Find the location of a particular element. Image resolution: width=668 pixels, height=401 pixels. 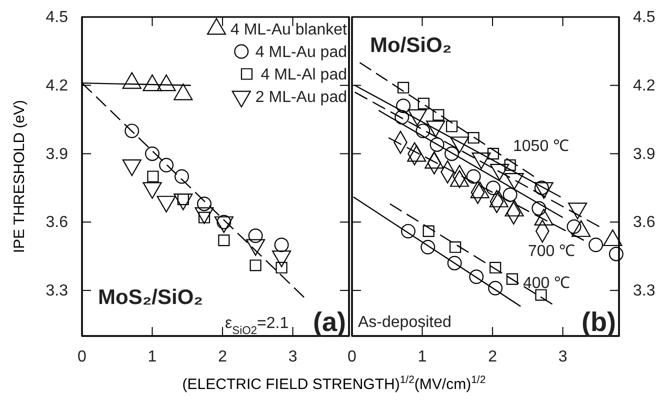

annotation: (b) is located at coordinates (599, 322).